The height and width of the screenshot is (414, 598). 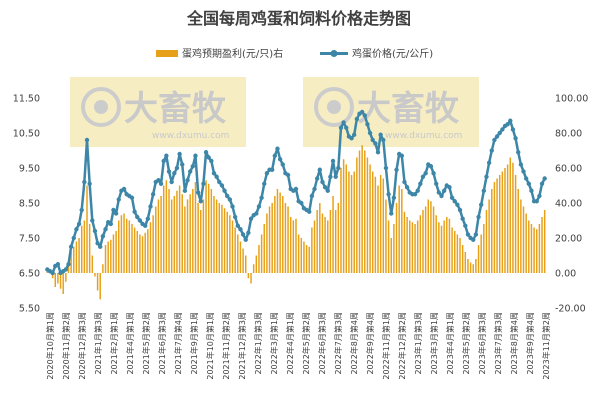 I want to click on x-axis-tick-label: 2023年11月第2周, so click(x=546, y=346).